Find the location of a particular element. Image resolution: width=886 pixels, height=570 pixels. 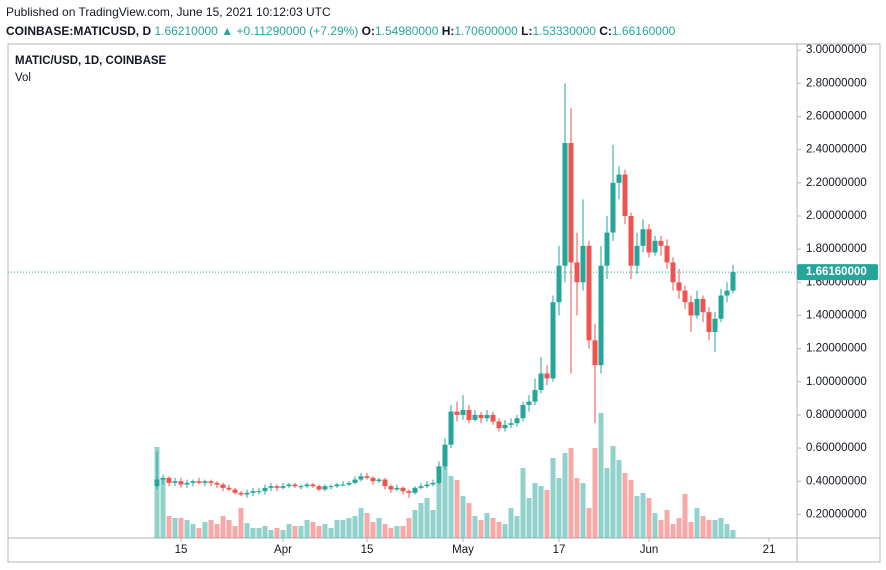

y-tick-label: 2.80000000 is located at coordinates (836, 83).